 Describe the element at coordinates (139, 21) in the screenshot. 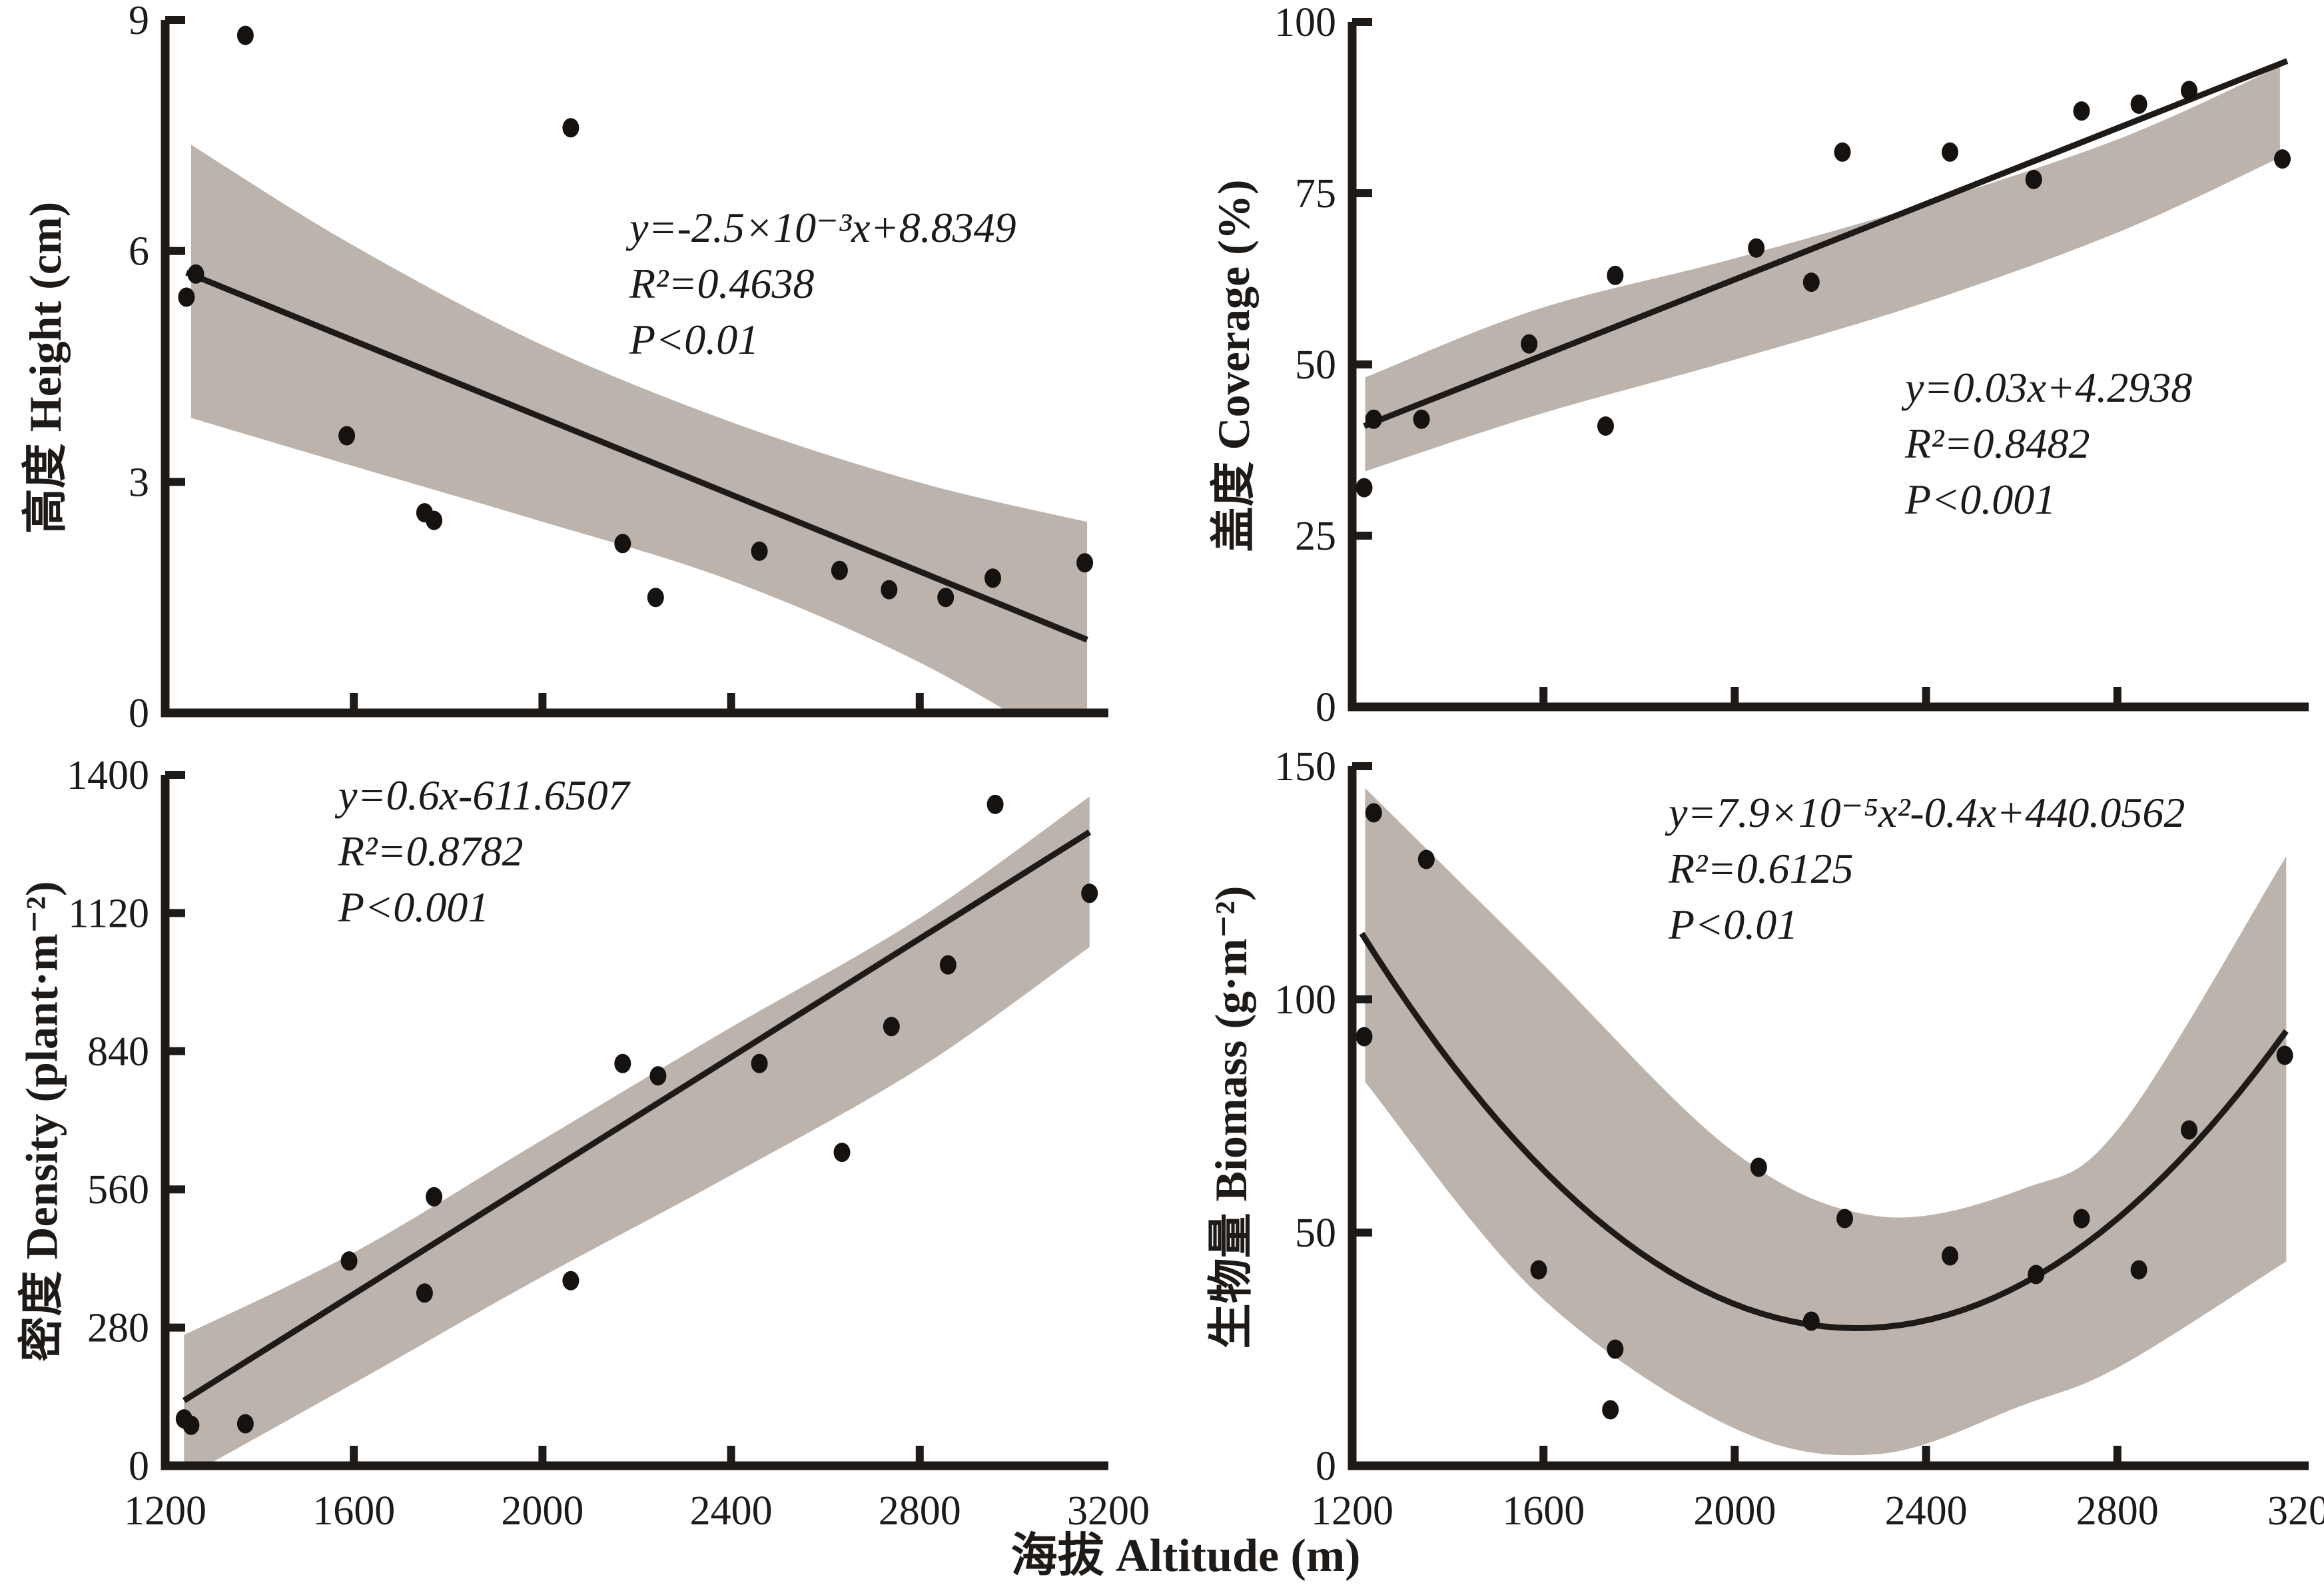

I see `y-tick-label: 9` at that location.